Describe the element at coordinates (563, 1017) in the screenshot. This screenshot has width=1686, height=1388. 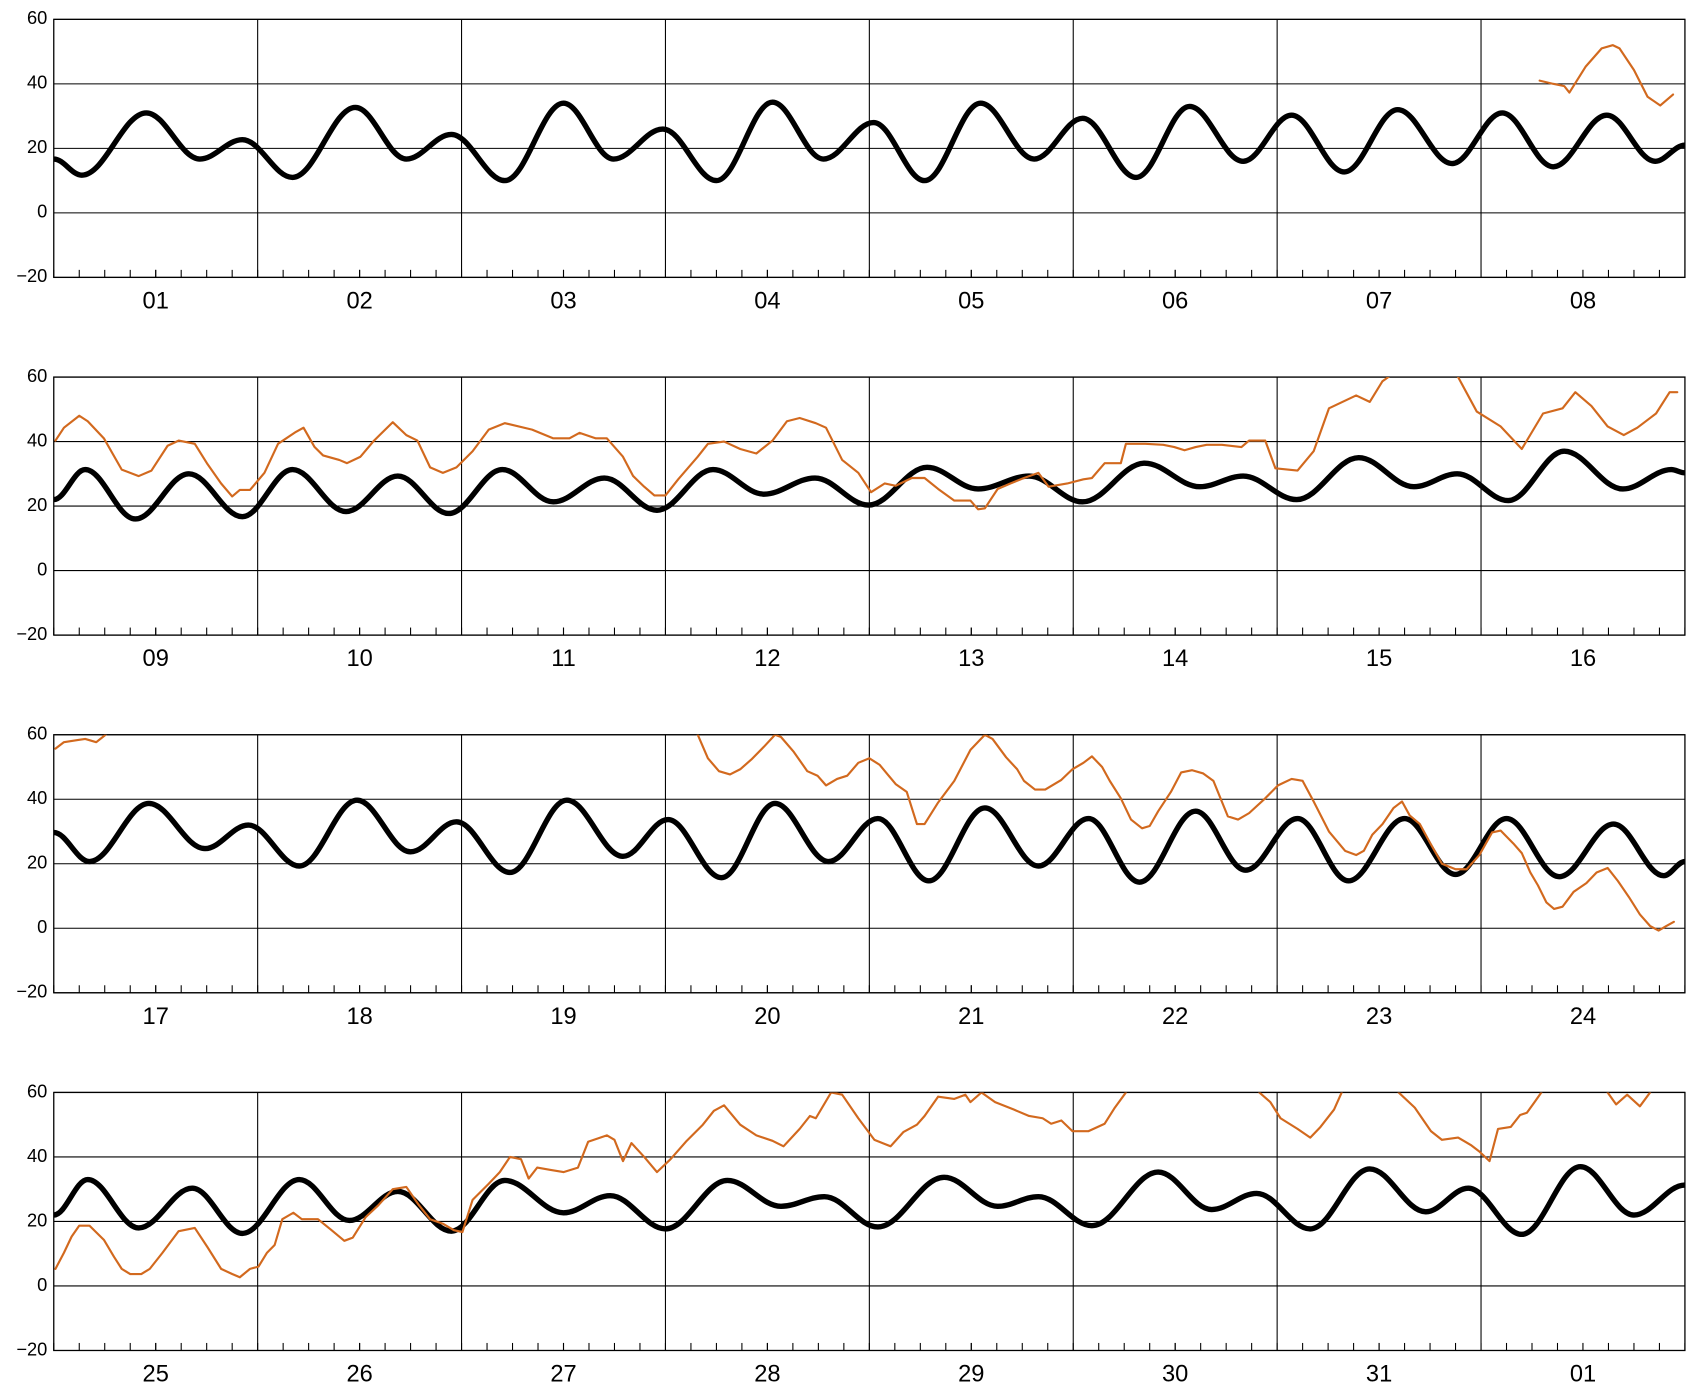
I see `x-tick-label: 19` at that location.